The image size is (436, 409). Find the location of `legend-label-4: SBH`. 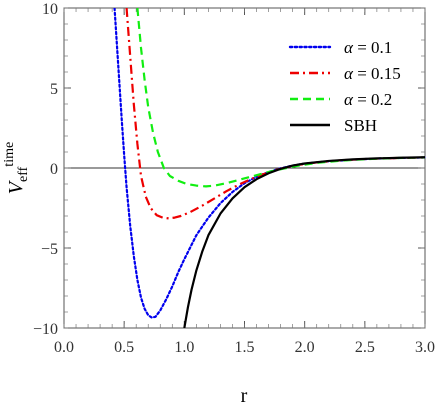

legend-label-4: SBH is located at coordinates (360, 125).